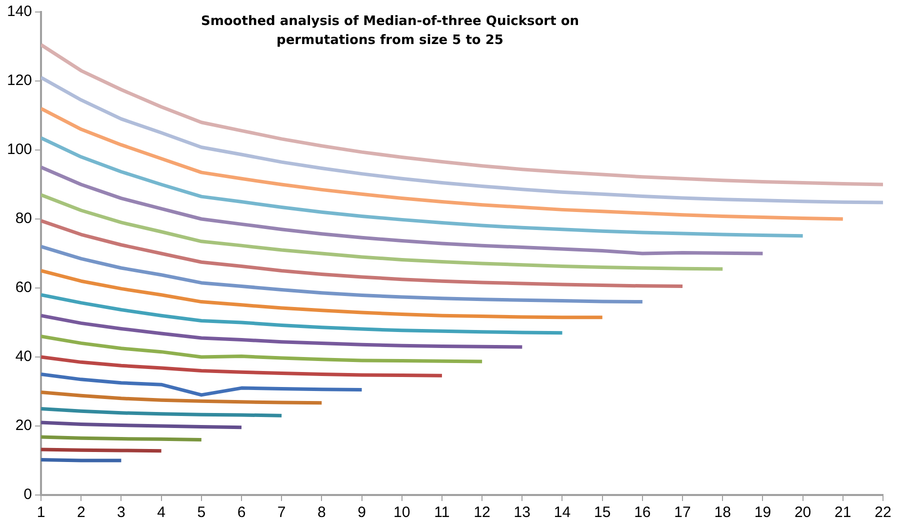  What do you see at coordinates (843, 513) in the screenshot?
I see `x-tick-label: 21` at bounding box center [843, 513].